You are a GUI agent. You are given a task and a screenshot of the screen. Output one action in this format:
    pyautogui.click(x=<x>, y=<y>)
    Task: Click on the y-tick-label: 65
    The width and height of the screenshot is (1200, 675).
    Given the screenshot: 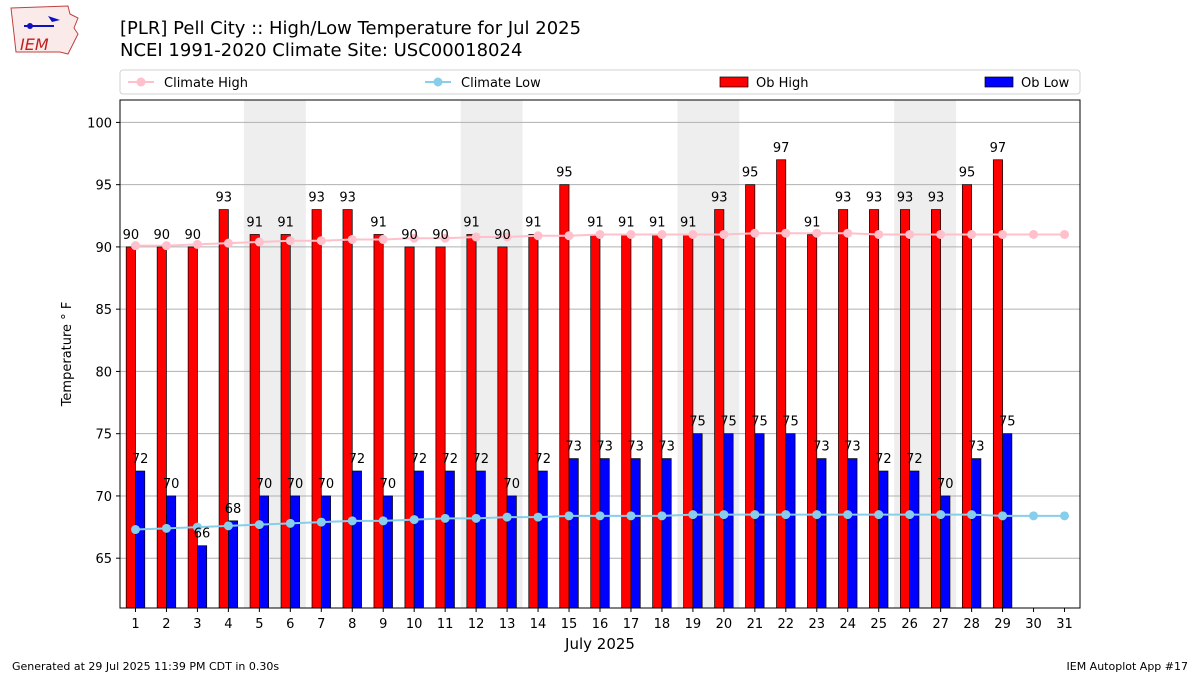 What is the action you would take?
    pyautogui.click(x=103, y=559)
    